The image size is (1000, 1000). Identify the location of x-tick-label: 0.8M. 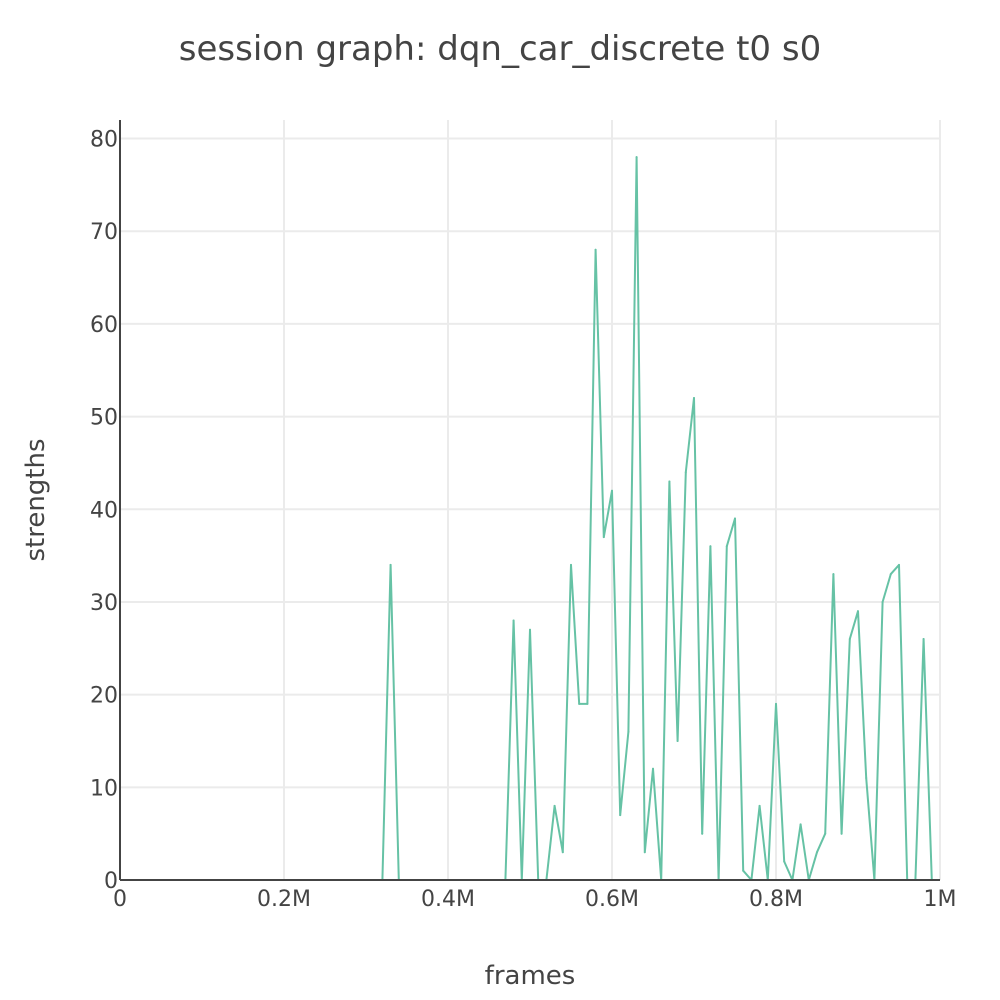
(776, 899).